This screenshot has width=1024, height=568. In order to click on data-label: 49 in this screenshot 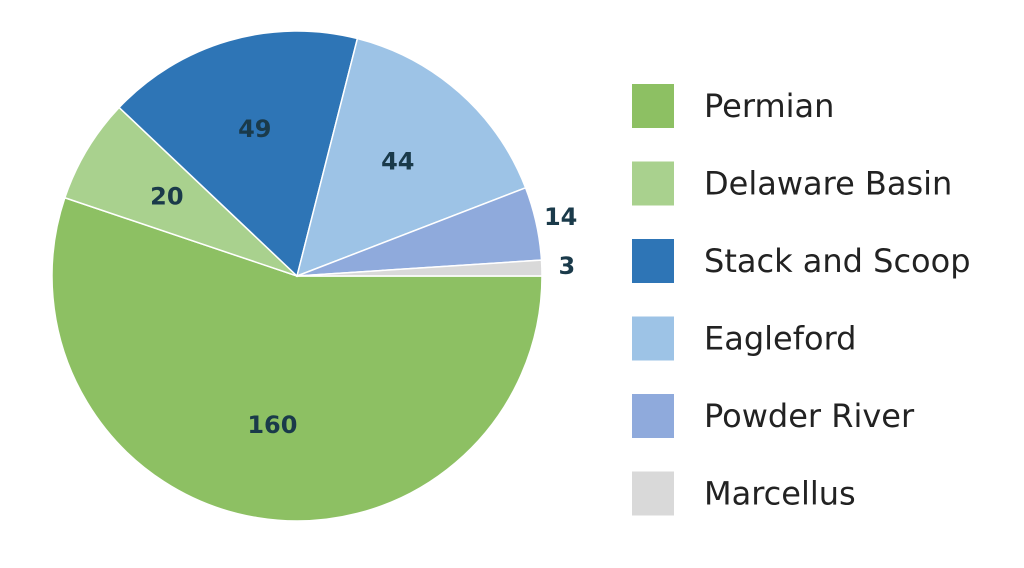, I will do `click(254, 129)`.